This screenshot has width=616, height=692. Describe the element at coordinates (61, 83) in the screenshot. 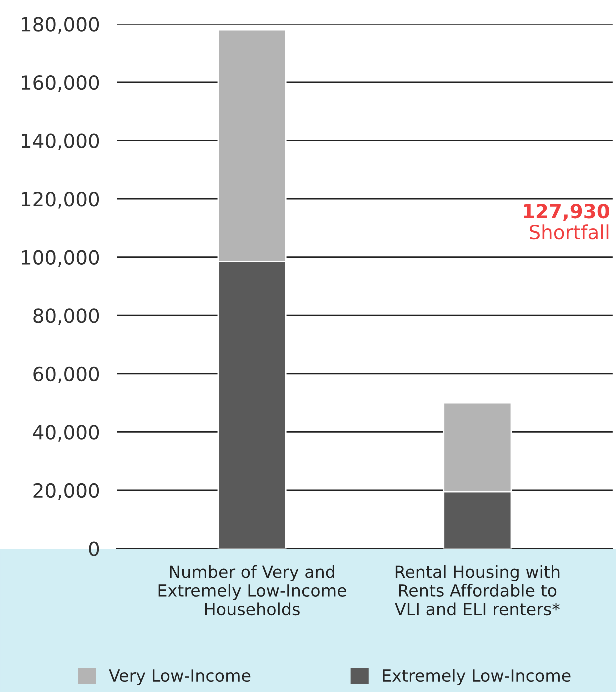

I see `y-tick-label: 160,000` at that location.